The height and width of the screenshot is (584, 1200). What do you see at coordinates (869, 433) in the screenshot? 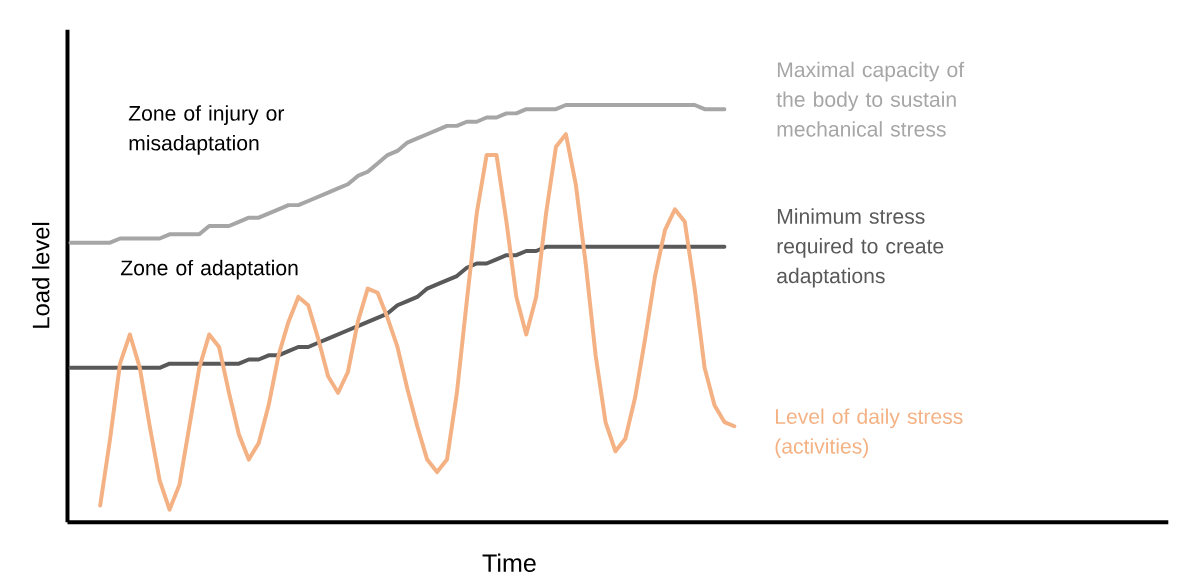
I see `series-label: Level of daily stress (activities)` at bounding box center [869, 433].